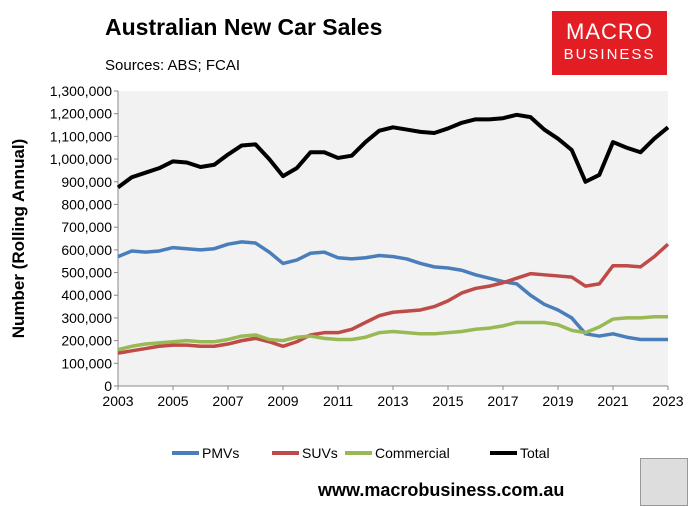  Describe the element at coordinates (441, 490) in the screenshot. I see `website-url: www.macrobusiness.com.au` at that location.